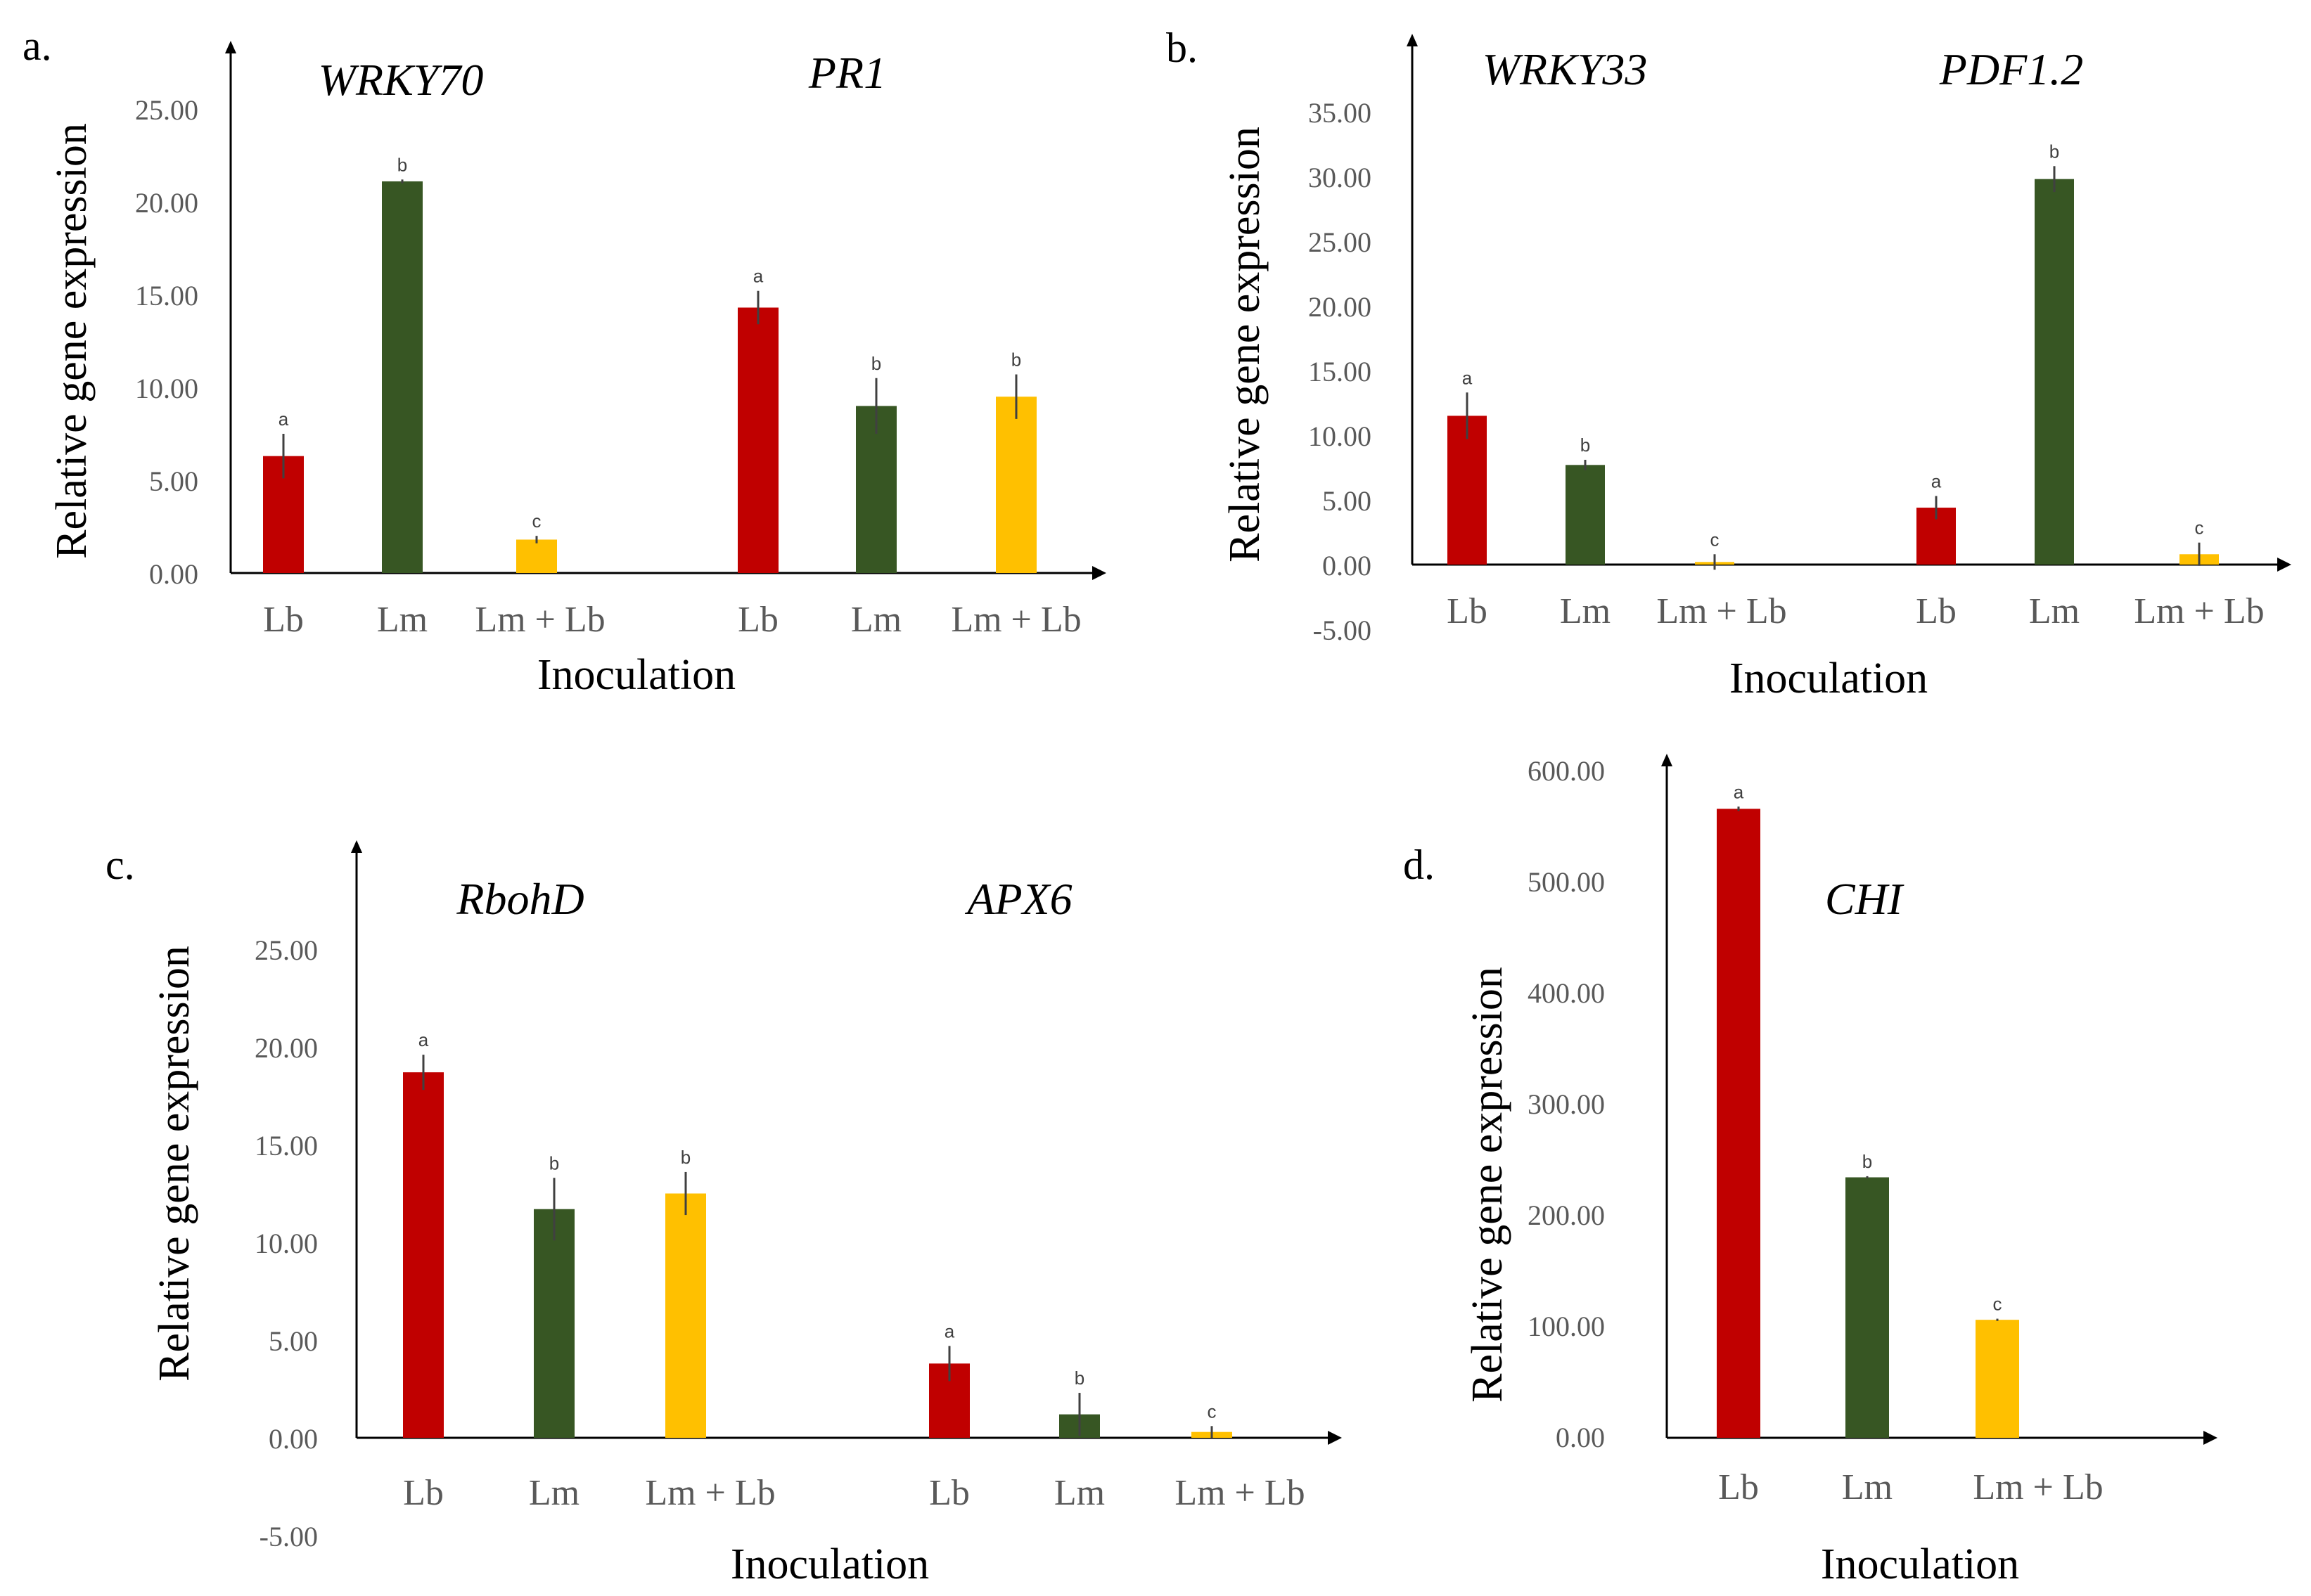 The image size is (2311, 1596). I want to click on panel-c-ytick-2: 15.00, so click(286, 1145).